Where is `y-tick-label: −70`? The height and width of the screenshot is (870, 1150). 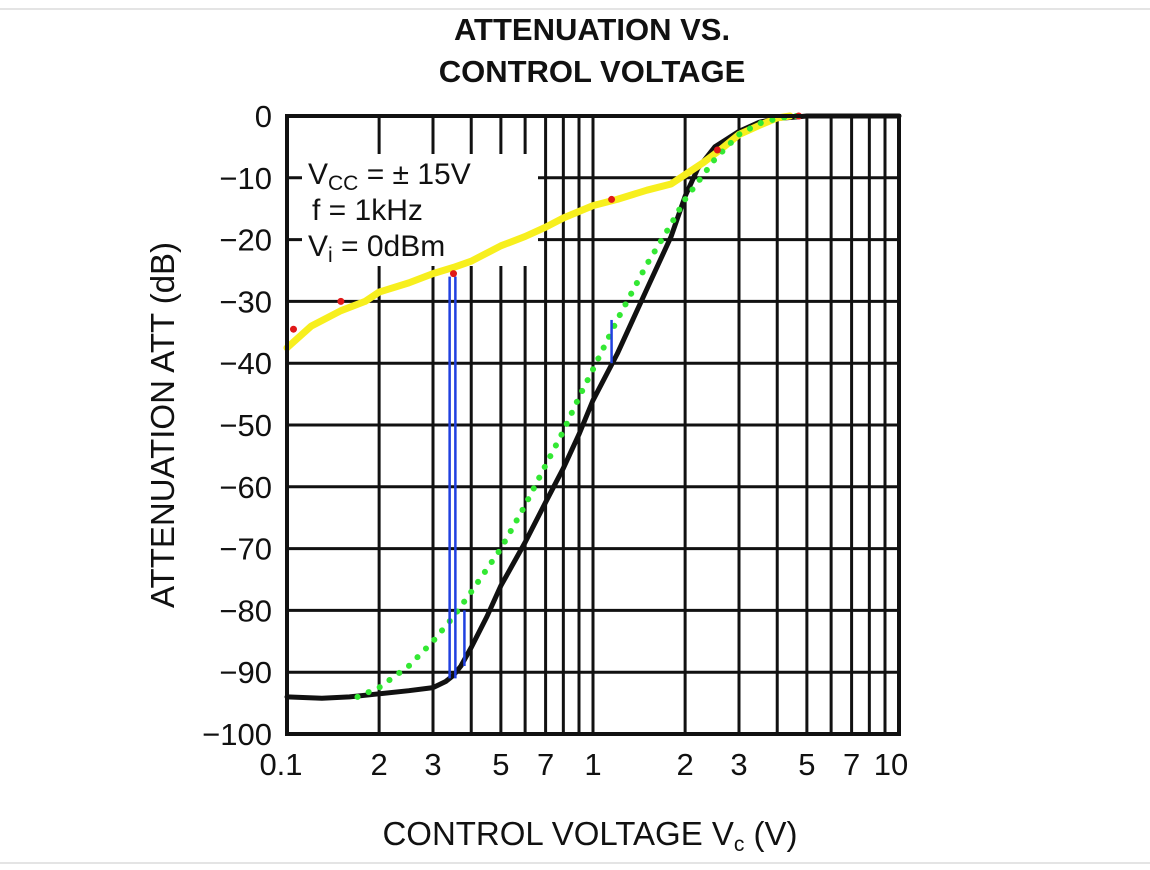
y-tick-label: −70 is located at coordinates (245, 549).